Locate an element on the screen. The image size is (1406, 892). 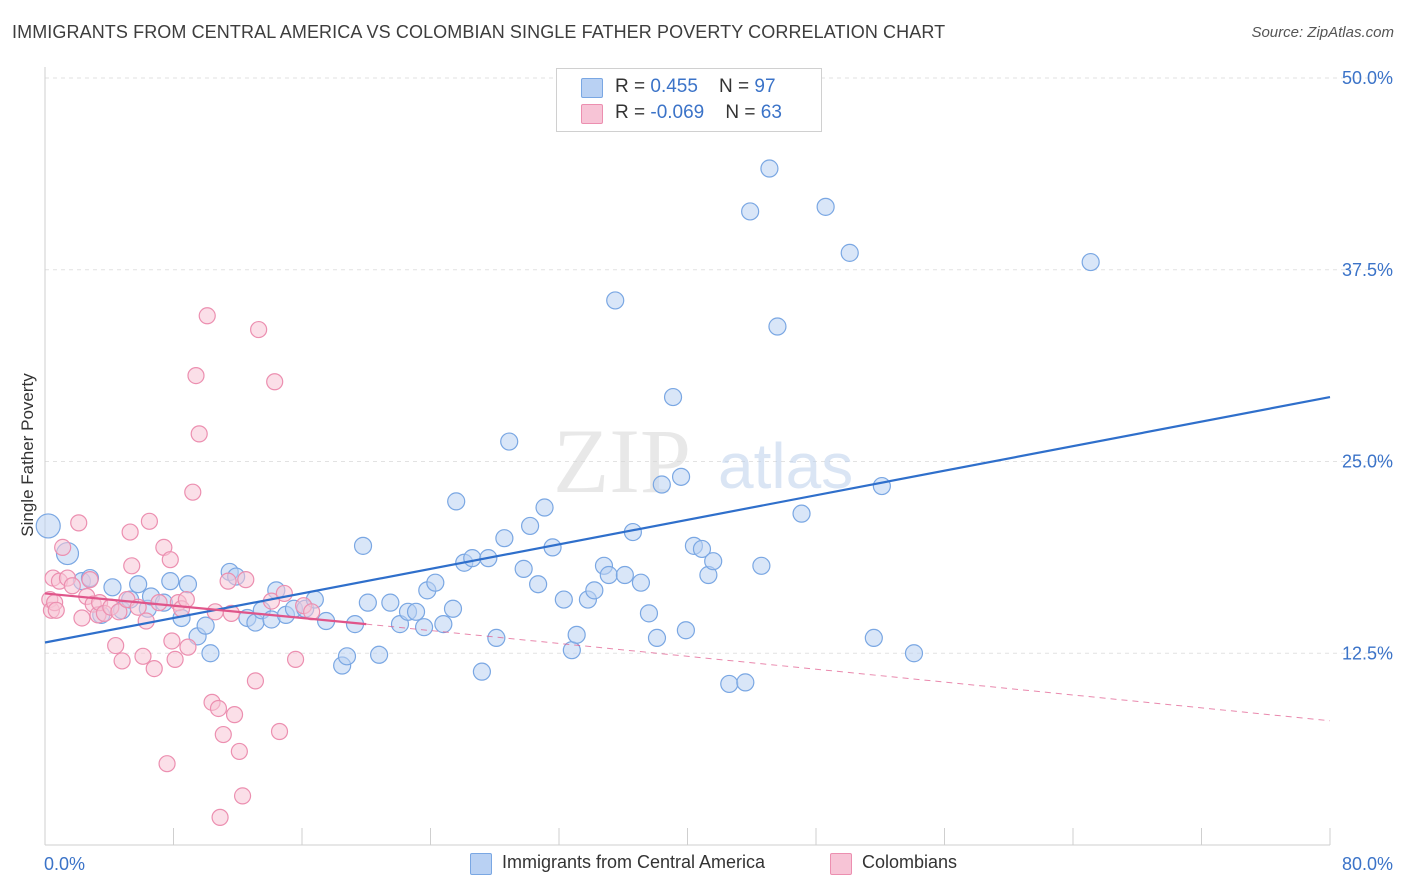
source-label: Source: ZipAtlas.com is located at coordinates (1322, 32).